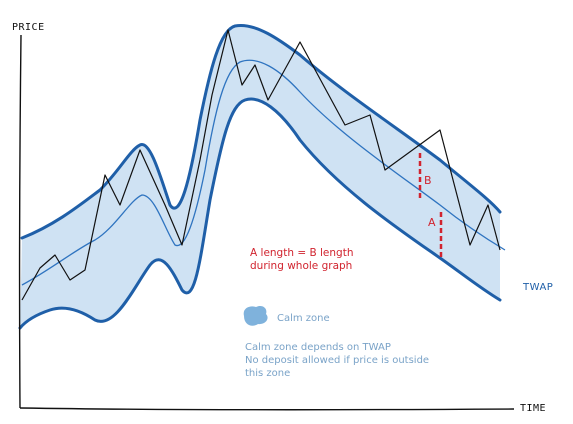 The width and height of the screenshot is (573, 424). I want to click on x-axis, so click(267, 409).